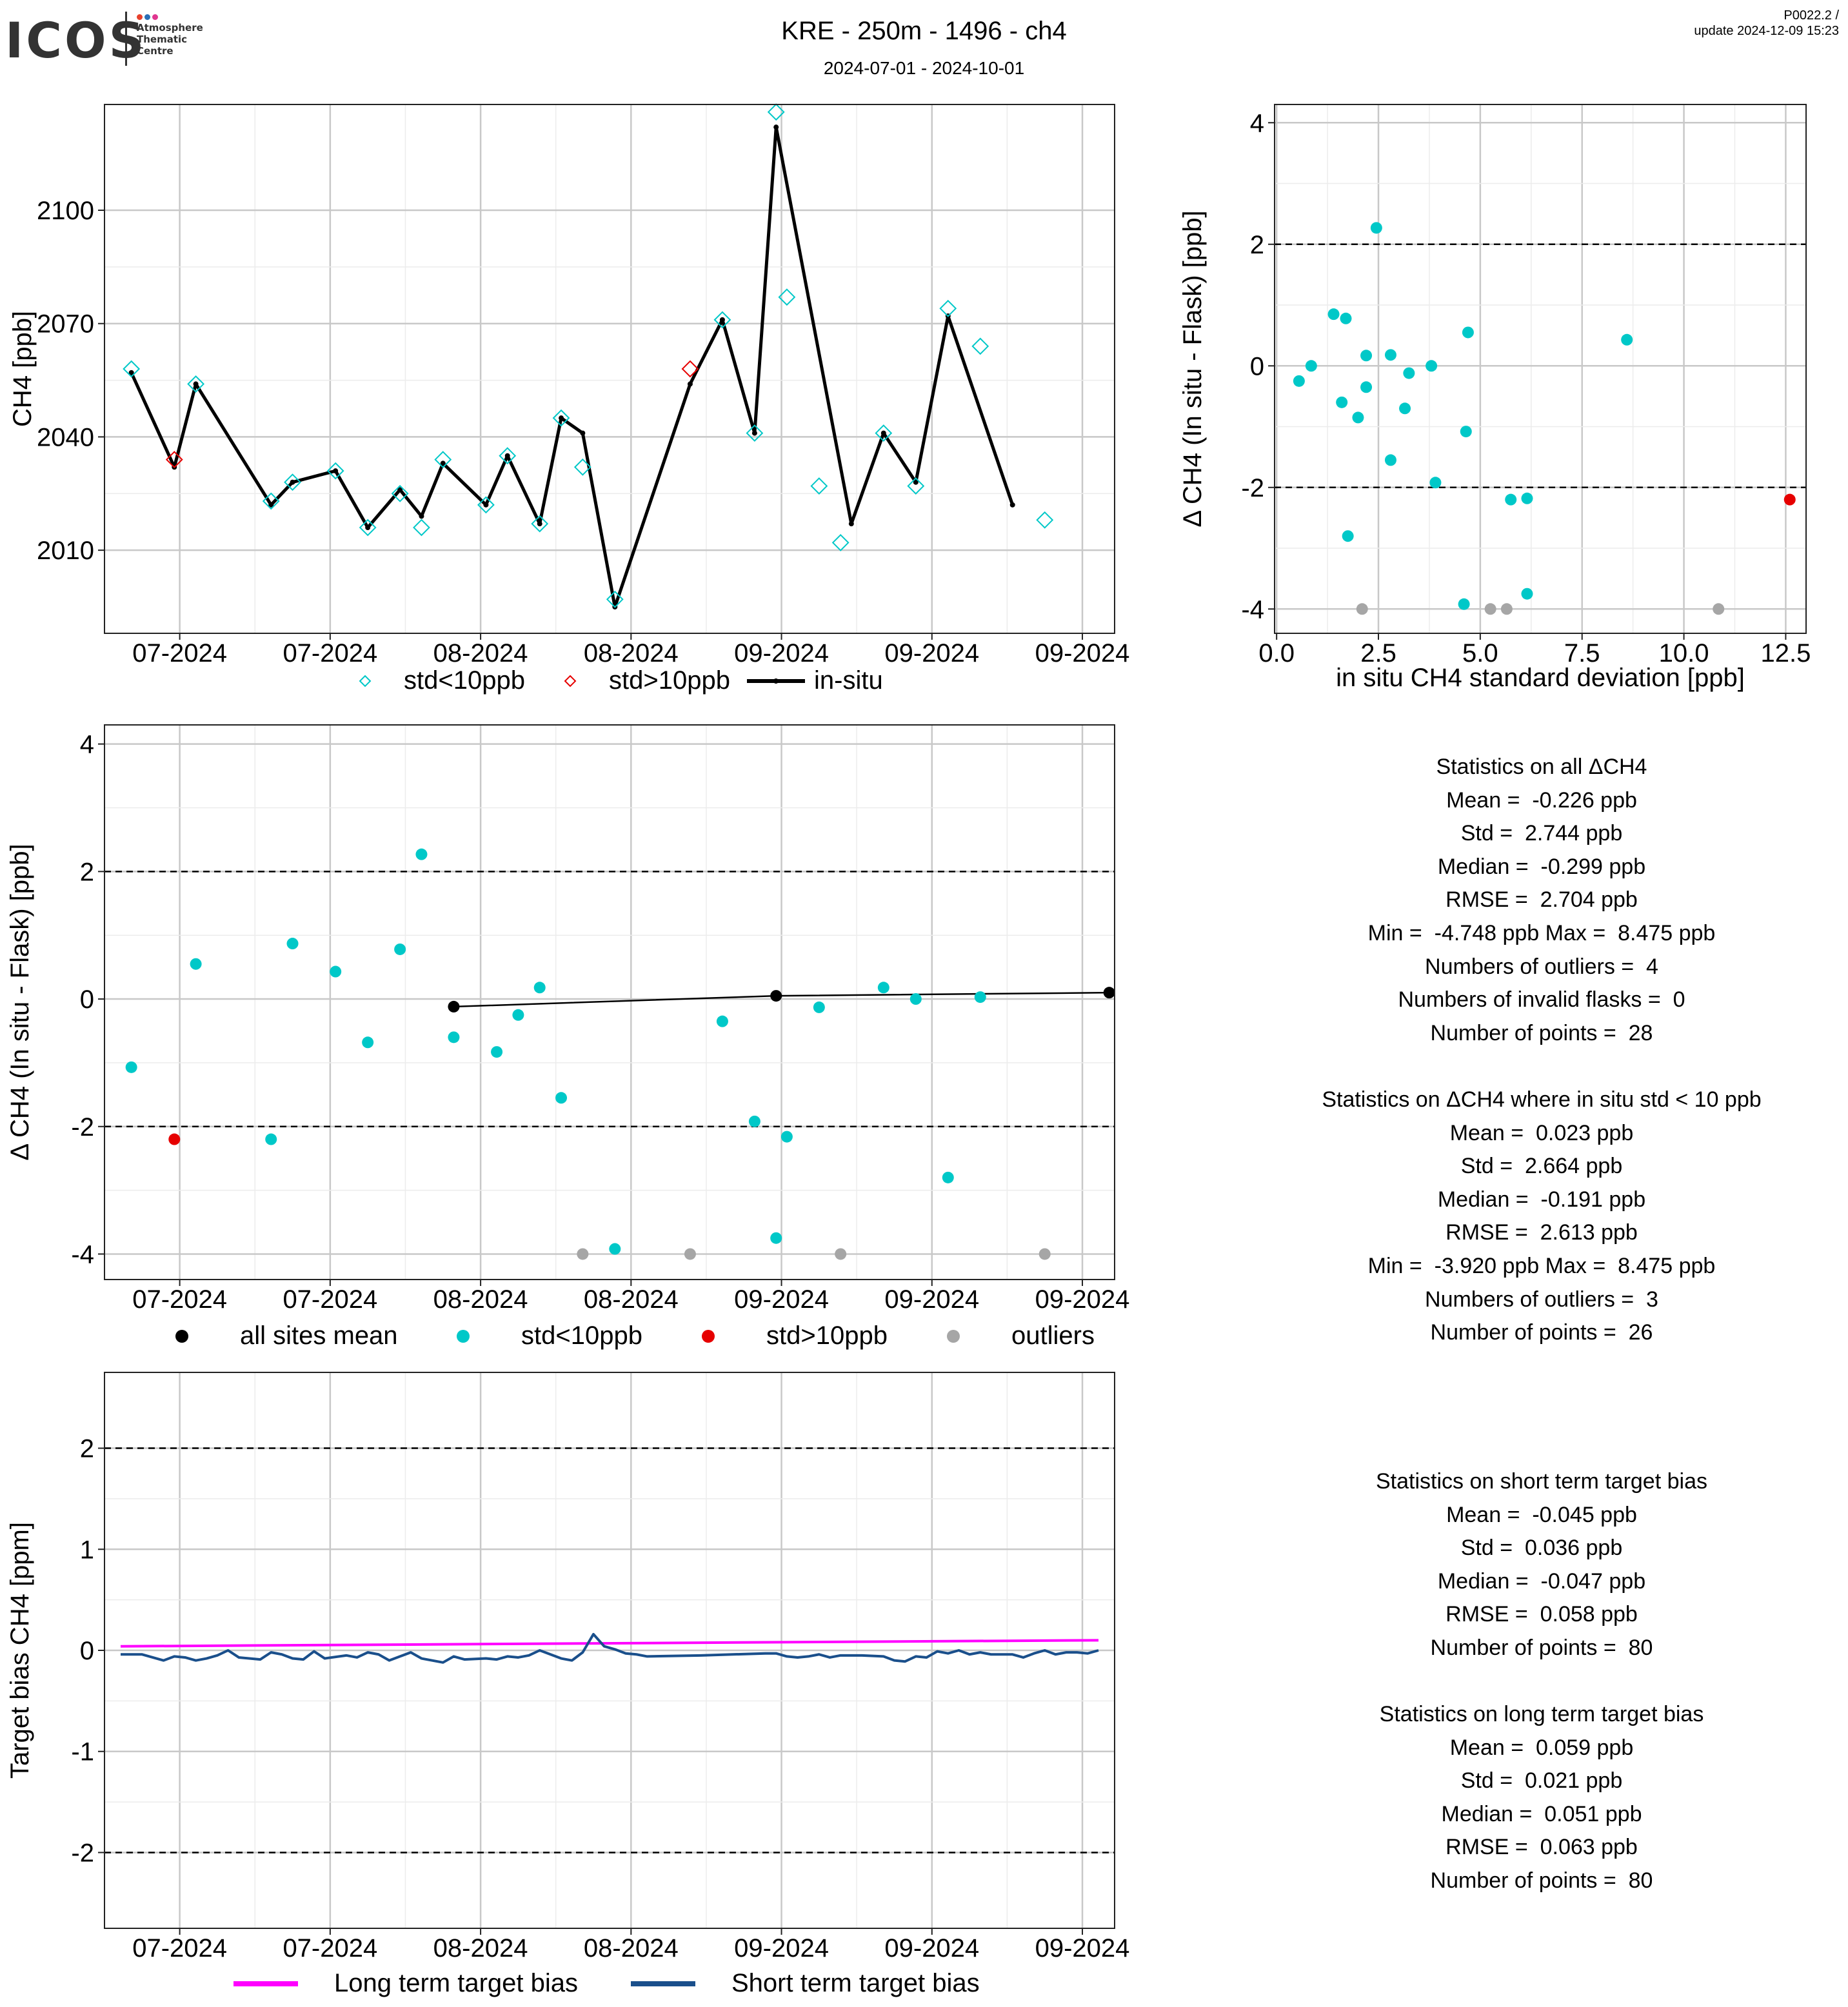 This screenshot has height=2007, width=1848. Describe the element at coordinates (1684, 653) in the screenshot. I see `x-tick-label: 10.0` at that location.